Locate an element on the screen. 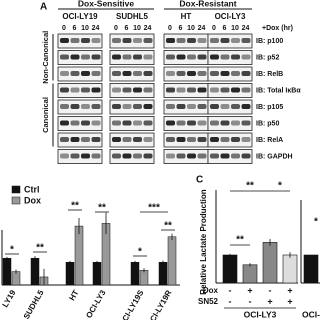 This screenshot has width=320, height=320. timepoint: 0 is located at coordinates (170, 28).